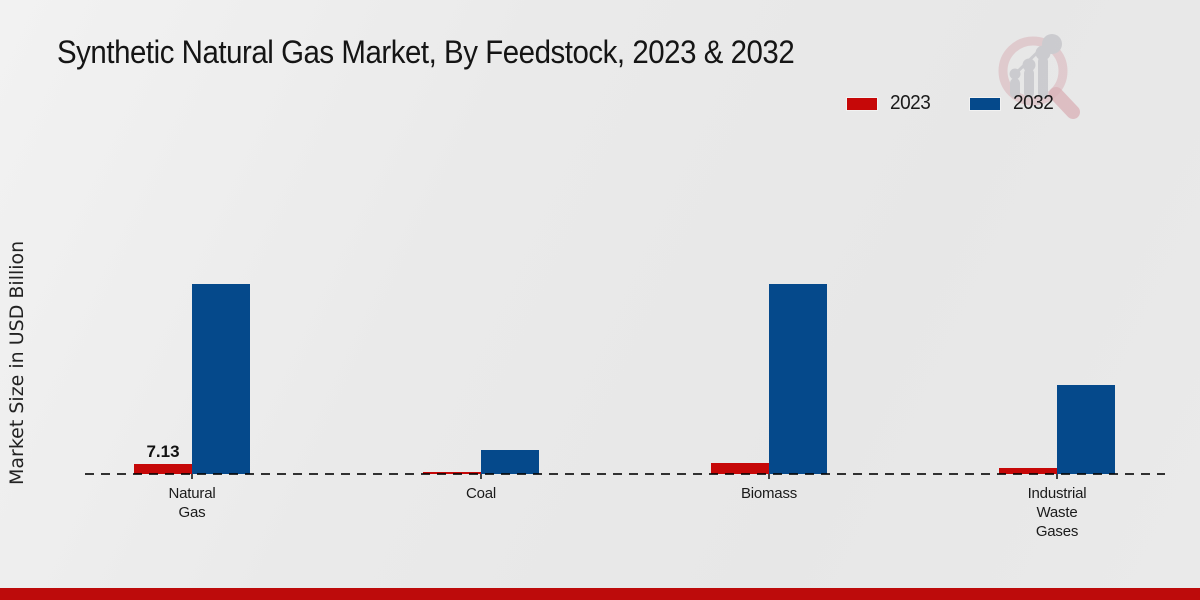 The width and height of the screenshot is (1200, 600). What do you see at coordinates (862, 103) in the screenshot?
I see `legend-swatch-2023` at bounding box center [862, 103].